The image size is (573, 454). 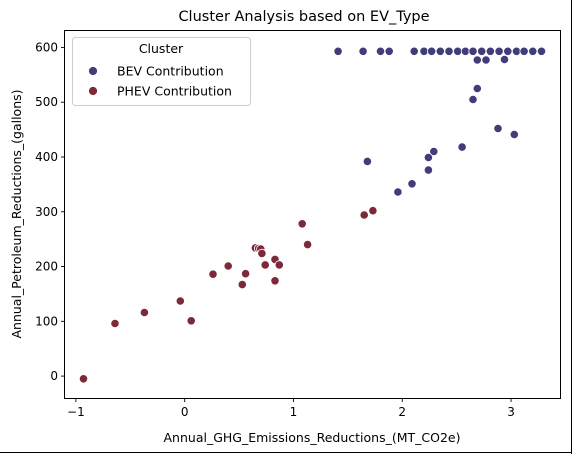 I want to click on chart-title: Cluster Analysis based on EV_Type, so click(x=303, y=17).